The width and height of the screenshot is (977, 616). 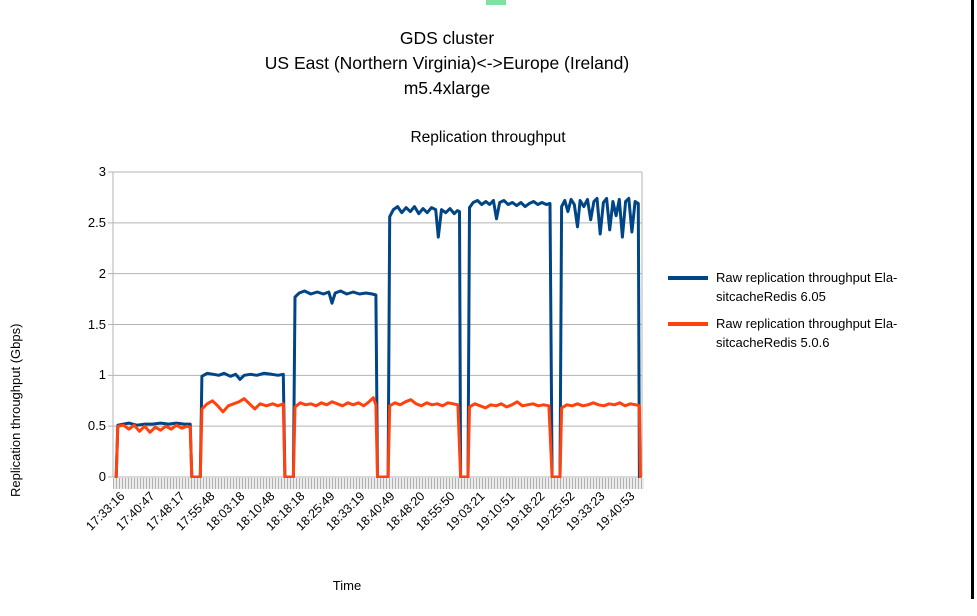 I want to click on x-axis-tickmarks-strip, so click(x=378, y=483).